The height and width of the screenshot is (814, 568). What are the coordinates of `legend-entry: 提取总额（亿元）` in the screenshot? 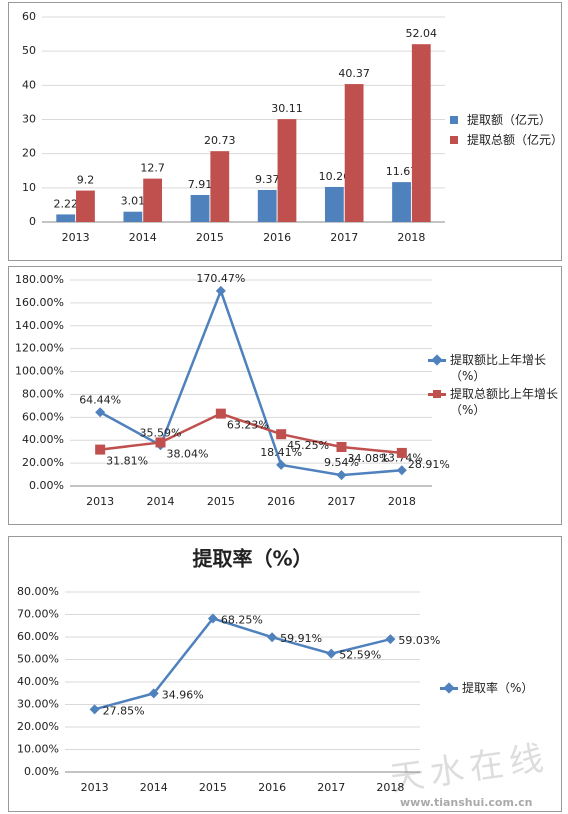 It's located at (504, 140).